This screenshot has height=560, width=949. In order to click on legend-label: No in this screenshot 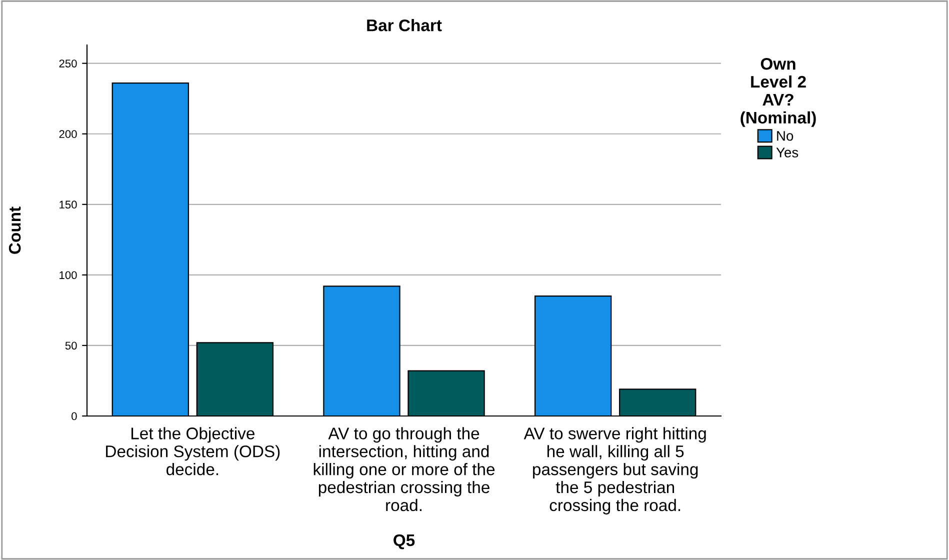, I will do `click(785, 136)`.